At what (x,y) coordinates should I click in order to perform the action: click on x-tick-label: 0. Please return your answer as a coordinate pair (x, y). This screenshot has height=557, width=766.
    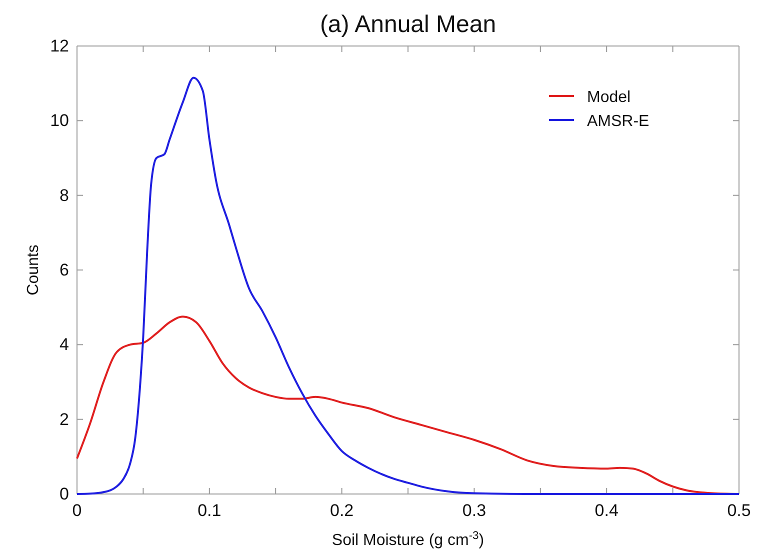
    Looking at the image, I should click on (77, 510).